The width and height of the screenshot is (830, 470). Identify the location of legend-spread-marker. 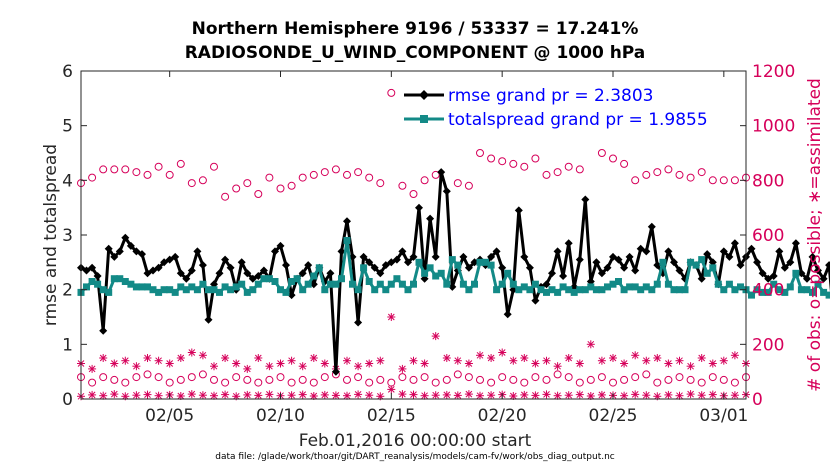
(424, 119).